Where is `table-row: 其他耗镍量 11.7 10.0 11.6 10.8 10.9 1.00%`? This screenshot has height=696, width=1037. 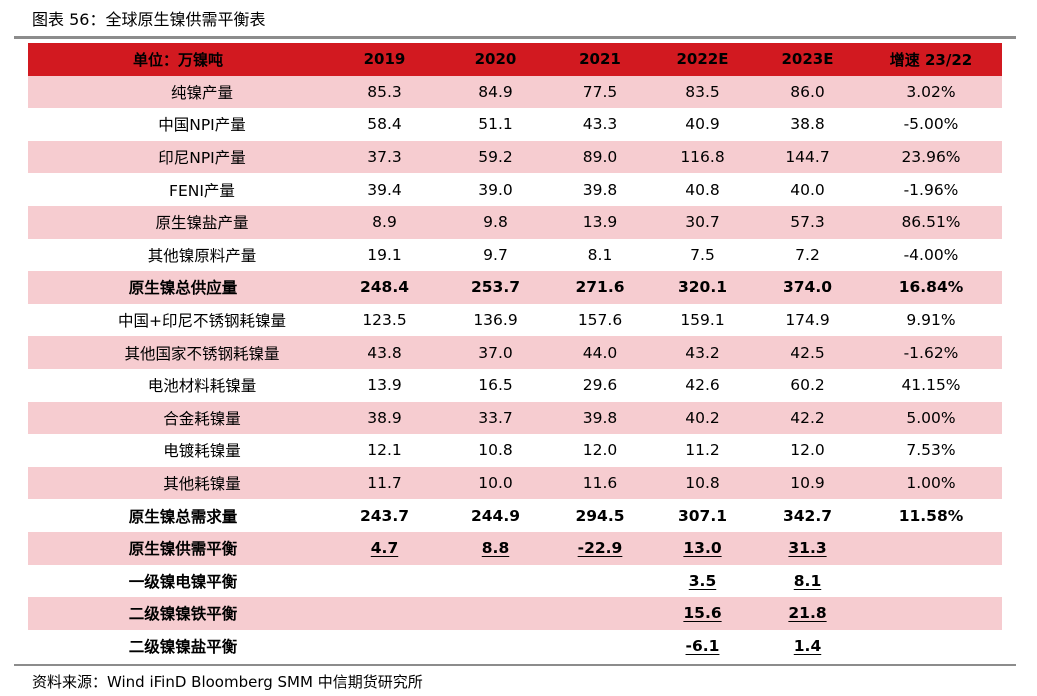 table-row: 其他耗镍量 11.7 10.0 11.6 10.8 10.9 1.00% is located at coordinates (515, 483).